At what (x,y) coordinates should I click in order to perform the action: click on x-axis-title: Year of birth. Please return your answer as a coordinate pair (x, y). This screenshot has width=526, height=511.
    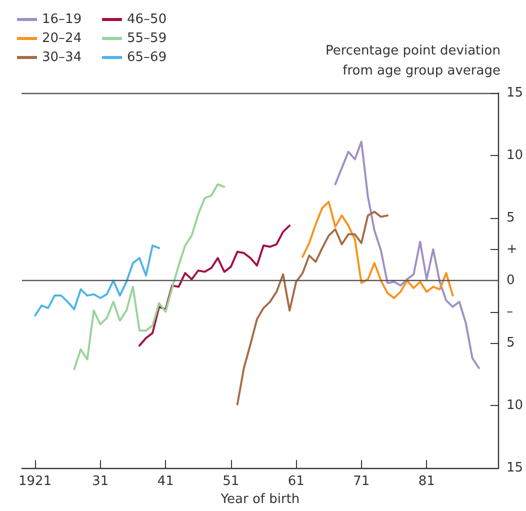
    Looking at the image, I should click on (260, 499).